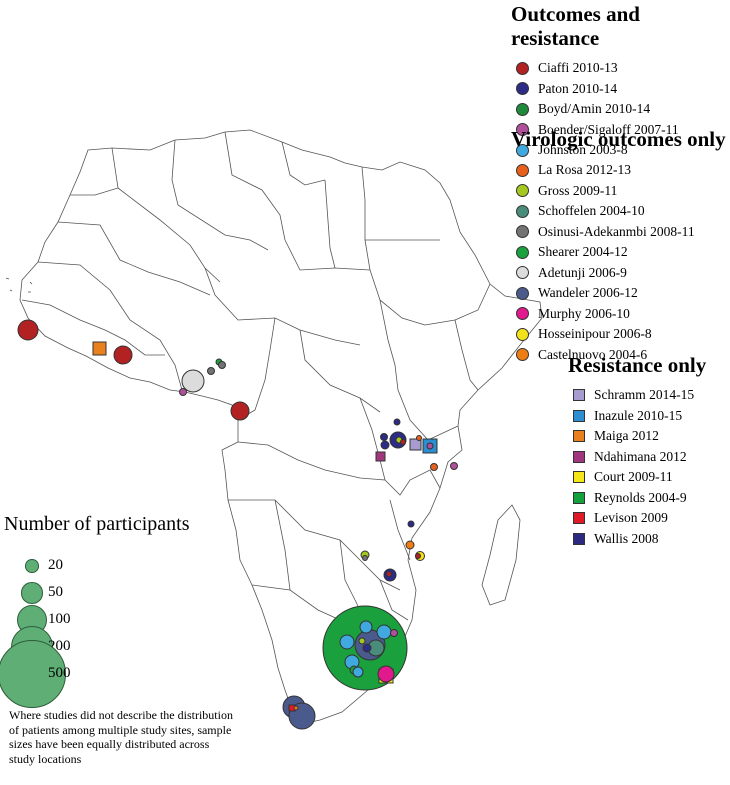 The image size is (730, 785). What do you see at coordinates (584, 313) in the screenshot?
I see `legend-item-label: Murphy 2006-10` at bounding box center [584, 313].